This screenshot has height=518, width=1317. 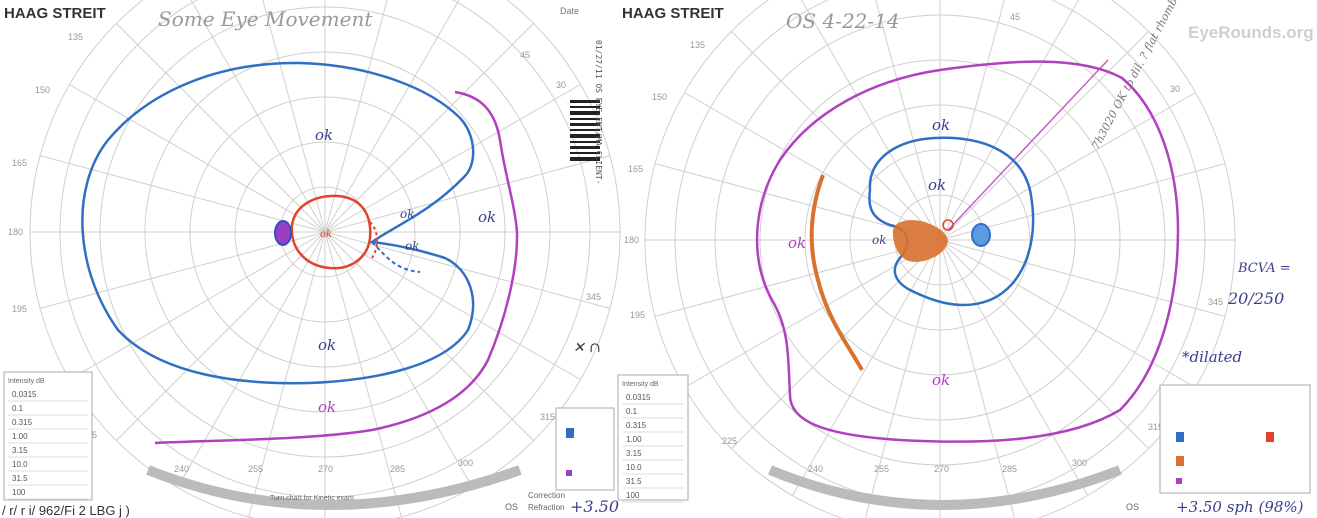 I want to click on left-angle-195: 195, so click(x=19, y=309).